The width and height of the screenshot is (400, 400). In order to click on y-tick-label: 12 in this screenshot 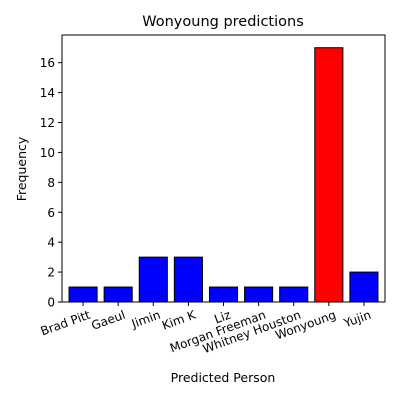, I will do `click(47, 123)`.